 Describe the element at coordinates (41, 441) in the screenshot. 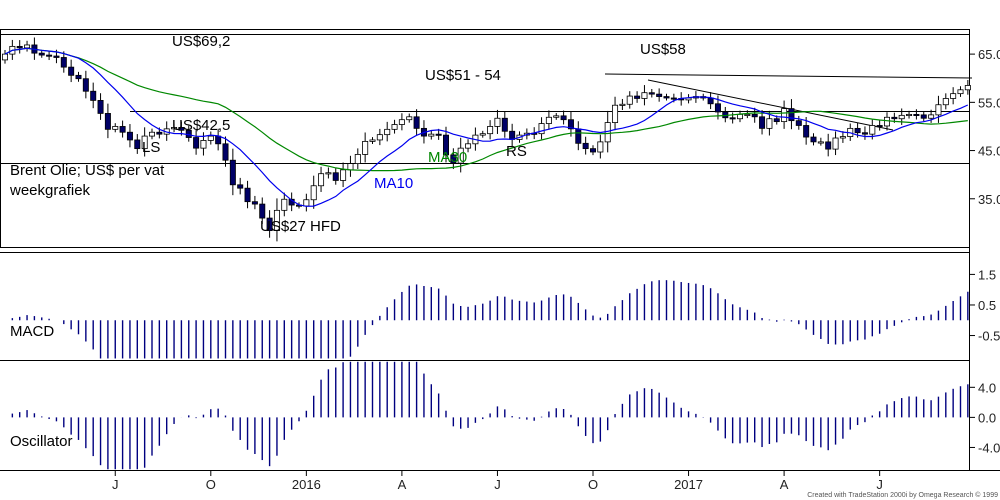

I see `oscillator-label: Oscillator` at that location.